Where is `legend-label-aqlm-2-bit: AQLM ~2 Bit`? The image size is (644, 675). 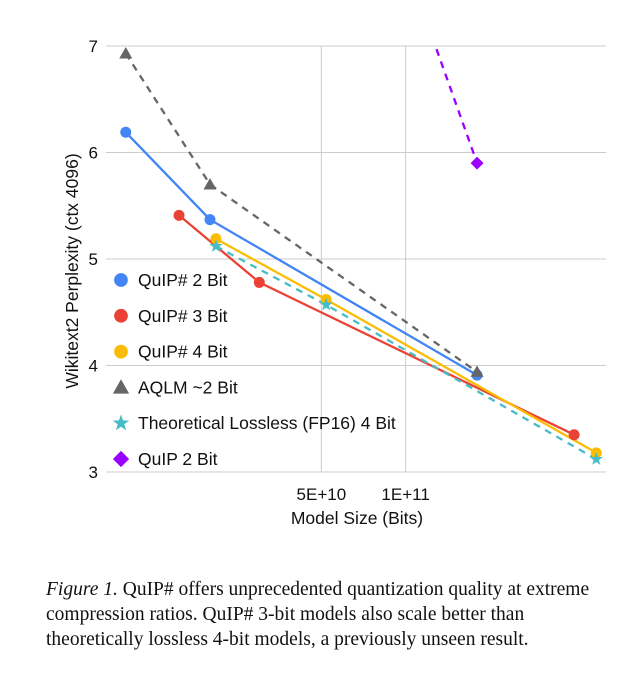
legend-label-aqlm-2-bit: AQLM ~2 Bit is located at coordinates (188, 387).